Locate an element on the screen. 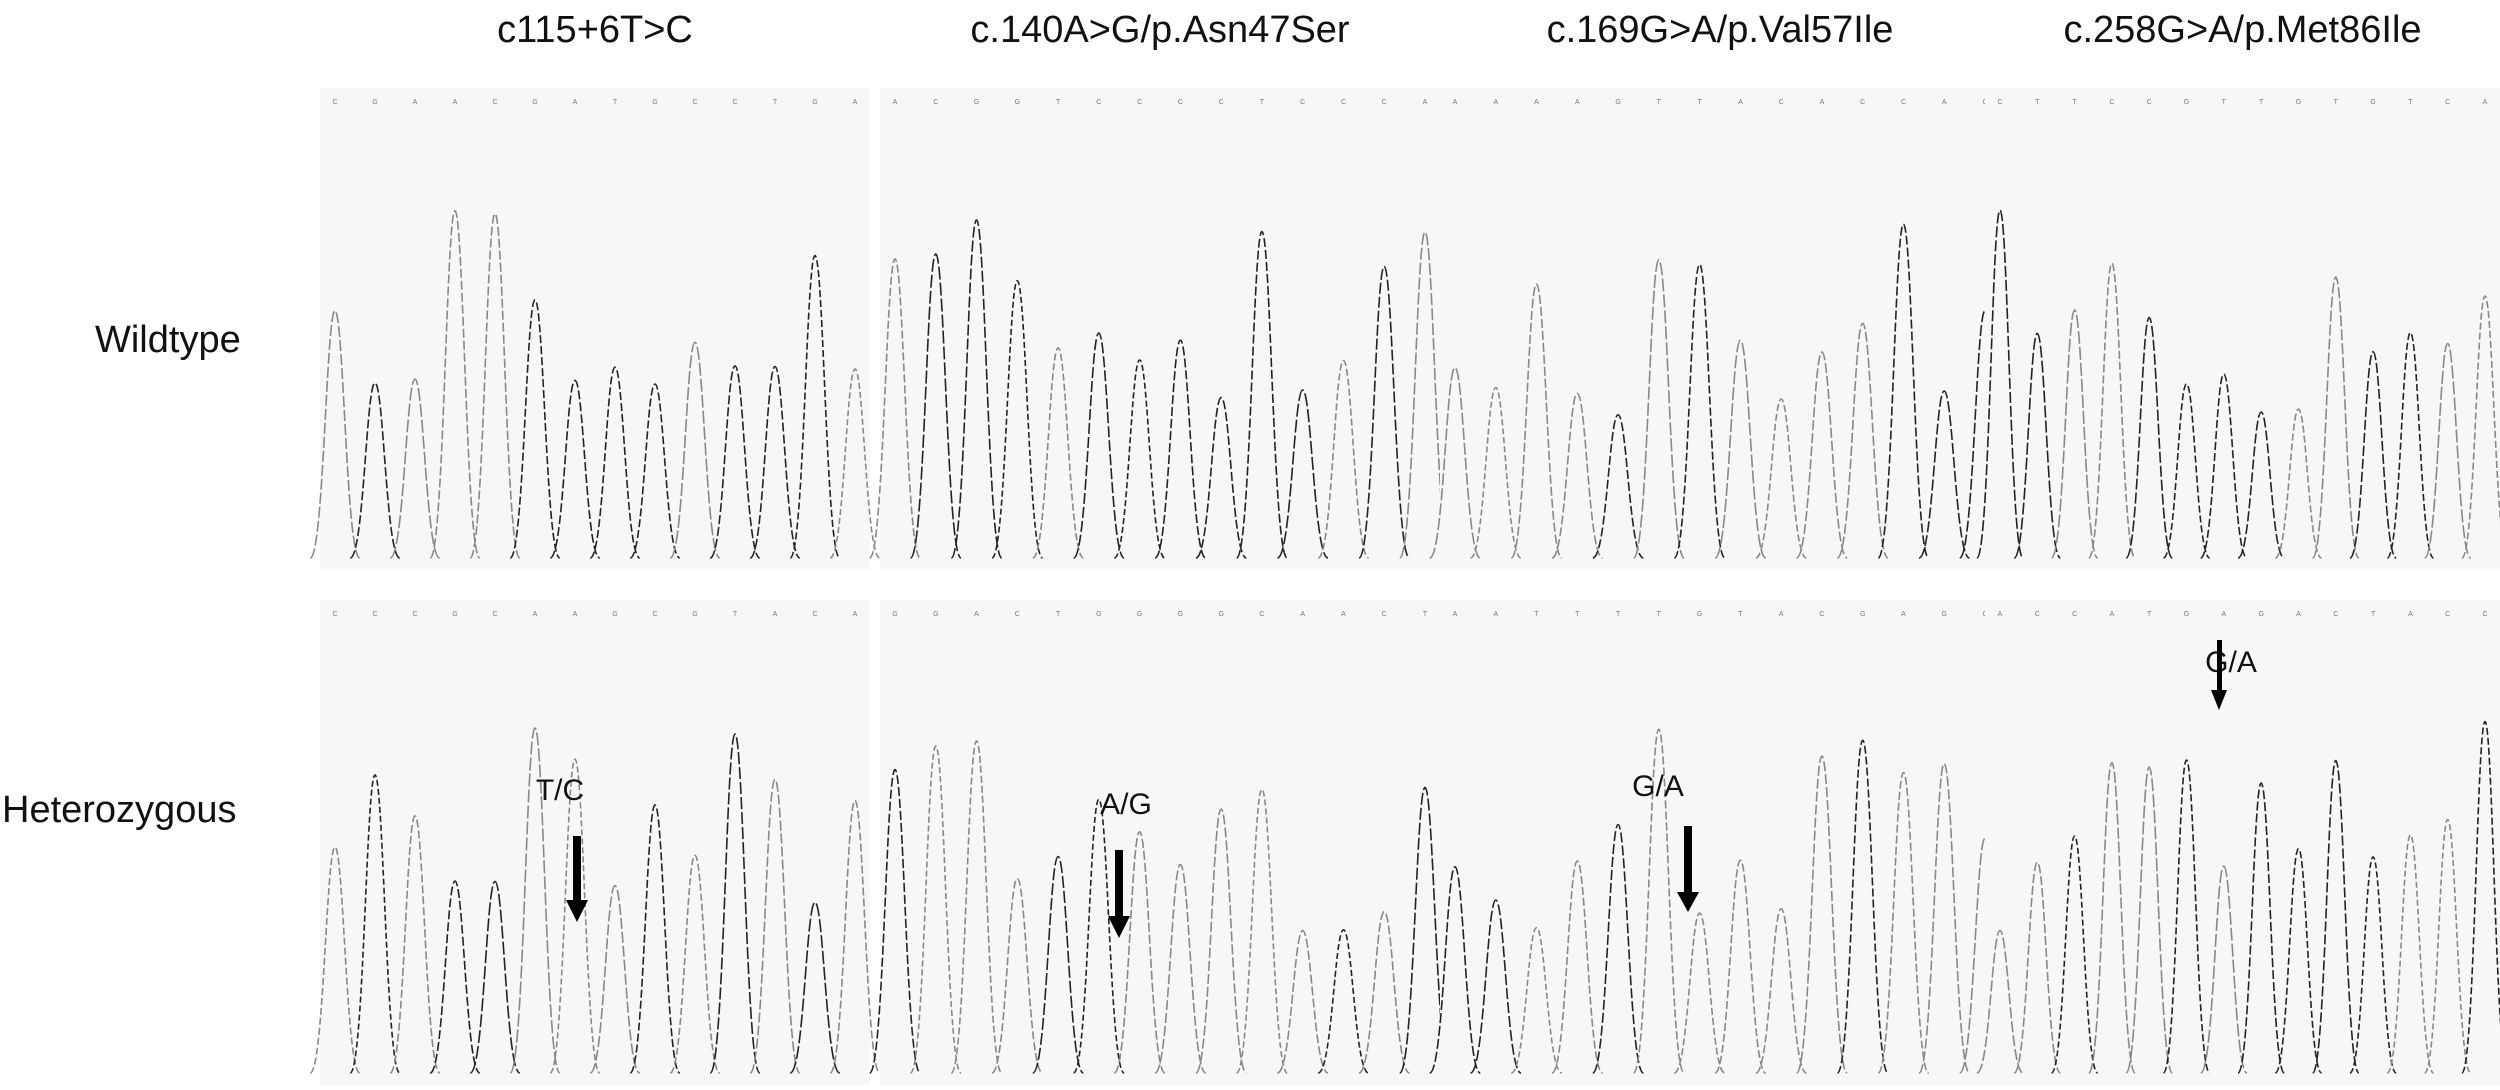  variant-label: G/A is located at coordinates (2231, 662).